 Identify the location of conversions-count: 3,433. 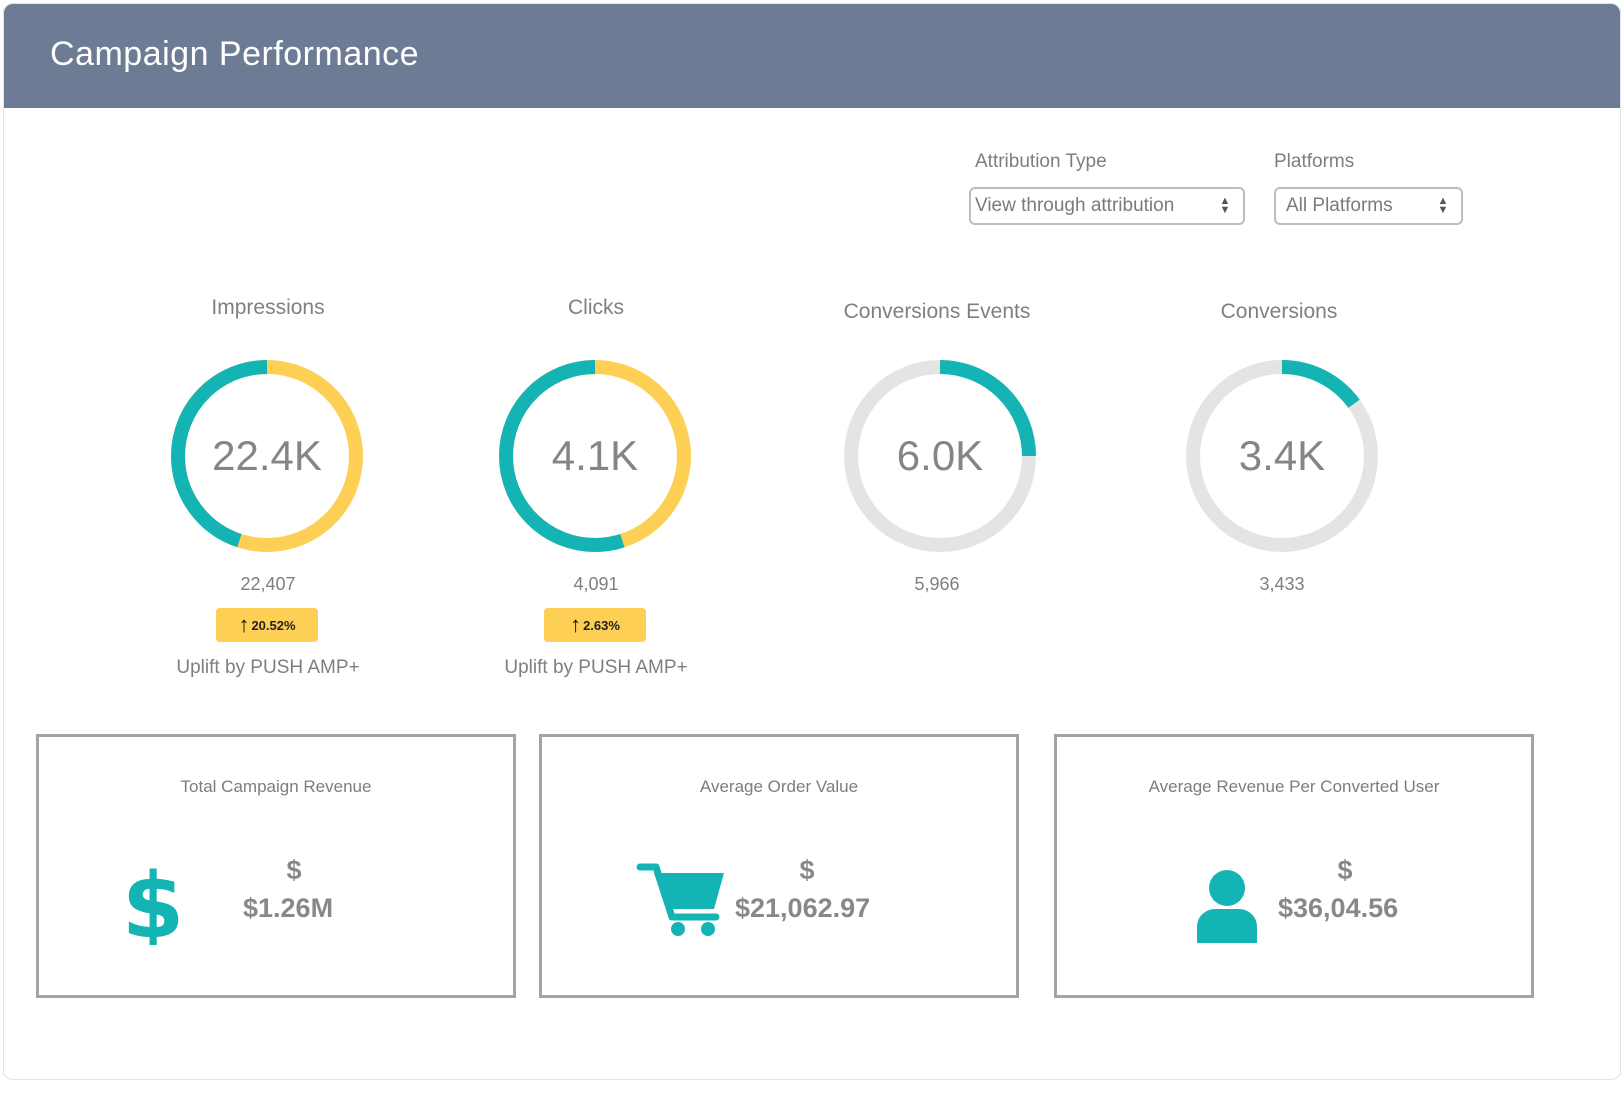
(1282, 584).